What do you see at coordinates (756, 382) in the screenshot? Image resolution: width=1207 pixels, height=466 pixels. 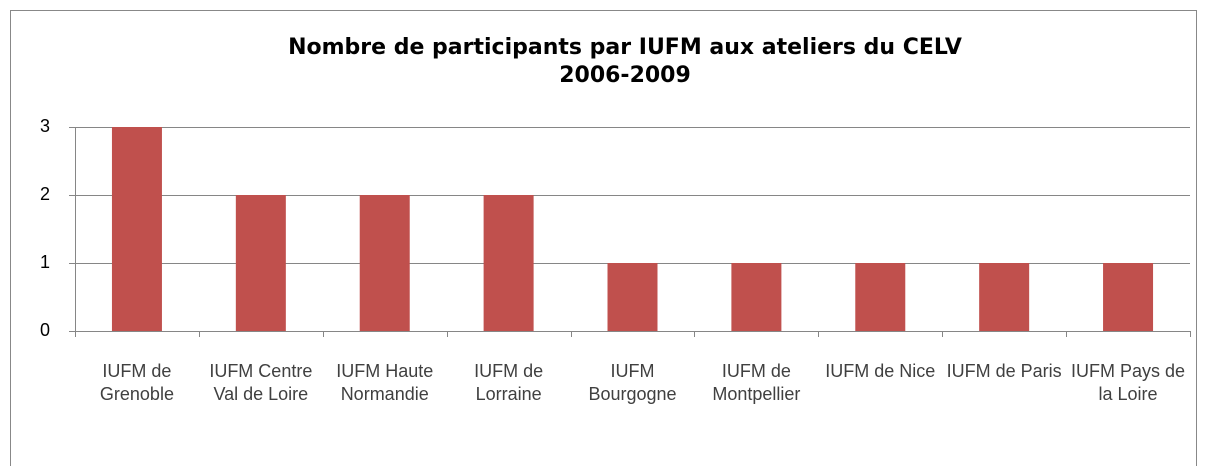 I see `x-tick-label: IUFM de Montpellier` at bounding box center [756, 382].